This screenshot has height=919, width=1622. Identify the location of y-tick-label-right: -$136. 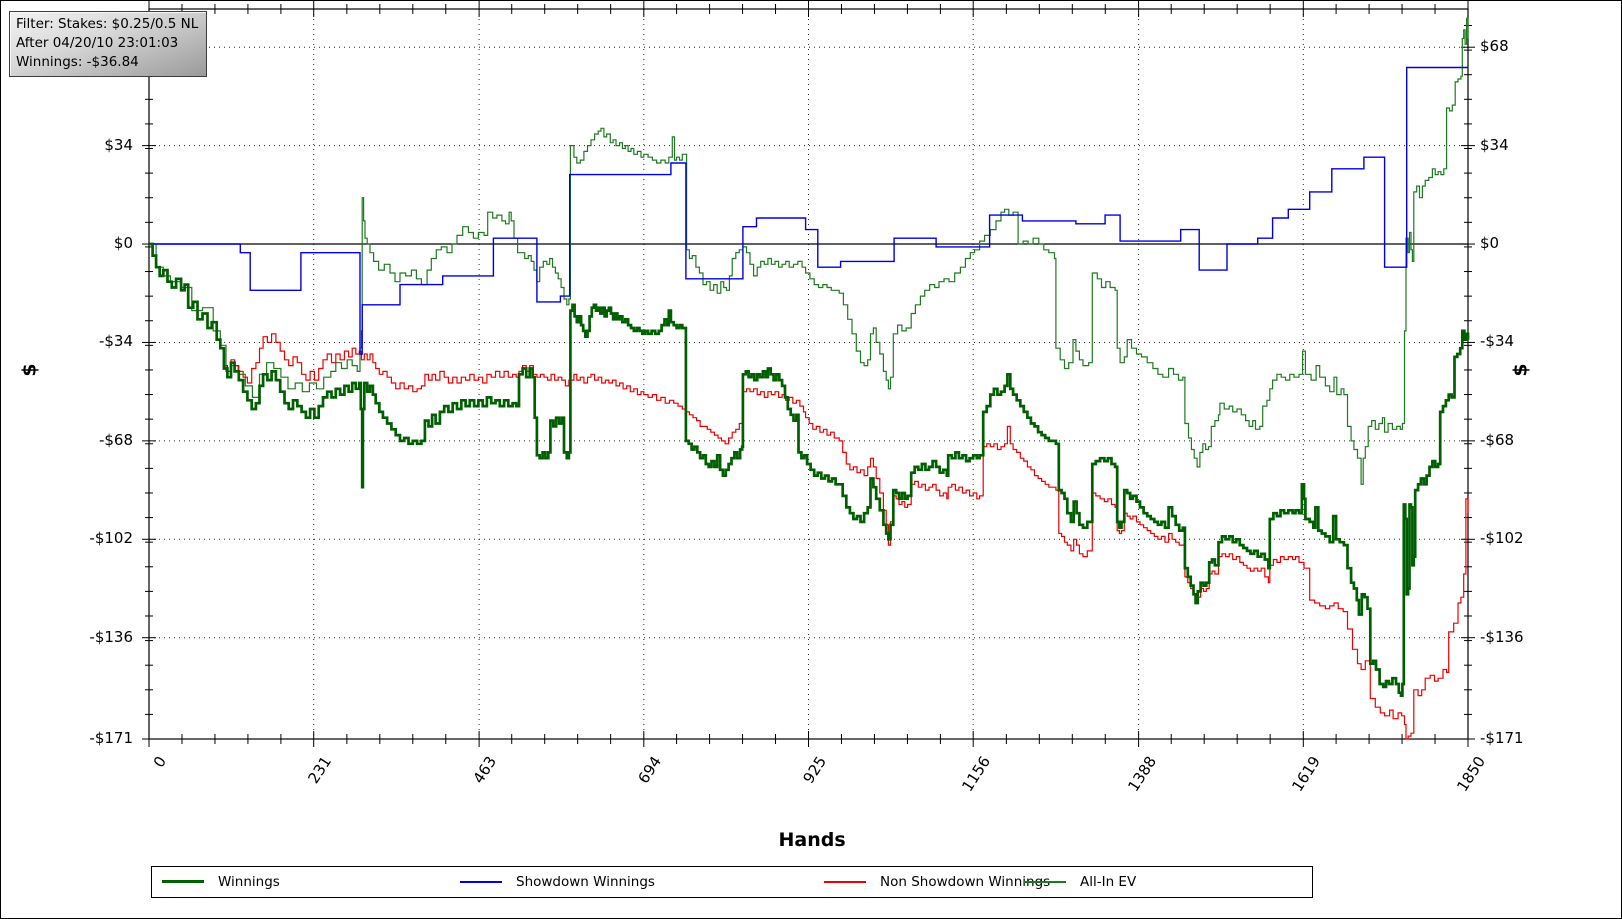
(1502, 636).